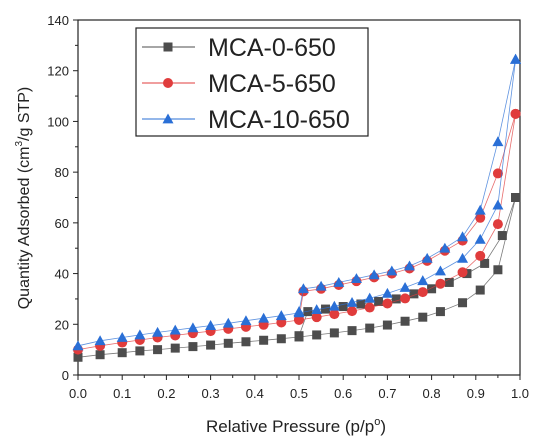 The height and width of the screenshot is (445, 550). I want to click on legend: MCA-0-650 MCA-5-650 MCA-10-650, so click(252, 82).